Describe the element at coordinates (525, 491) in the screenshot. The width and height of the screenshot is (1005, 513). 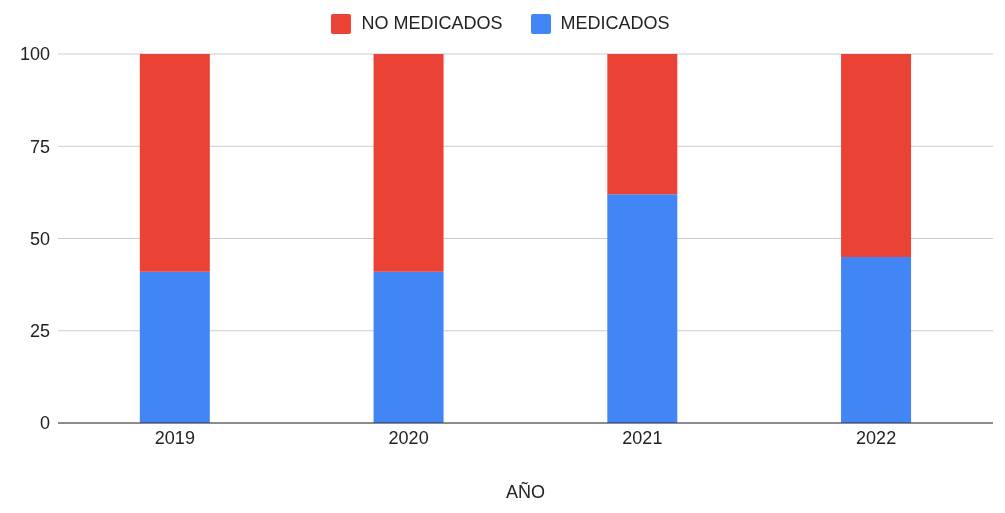
I see `x-axis-title: AÑO` at that location.